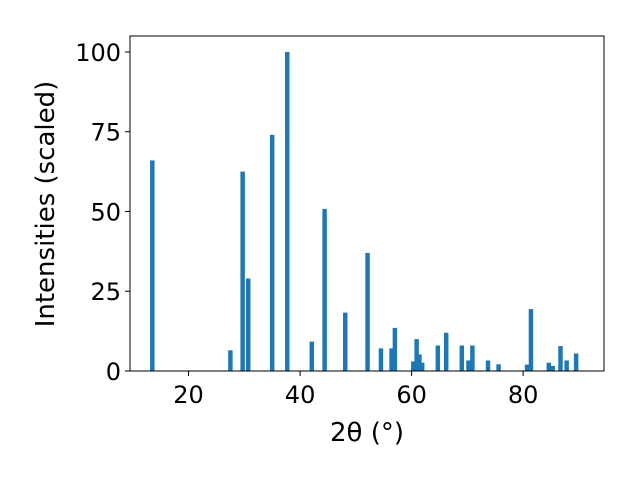 This screenshot has height=480, width=640. I want to click on y-axis-ticks: 0 25 50 75 100, so click(102, 212).